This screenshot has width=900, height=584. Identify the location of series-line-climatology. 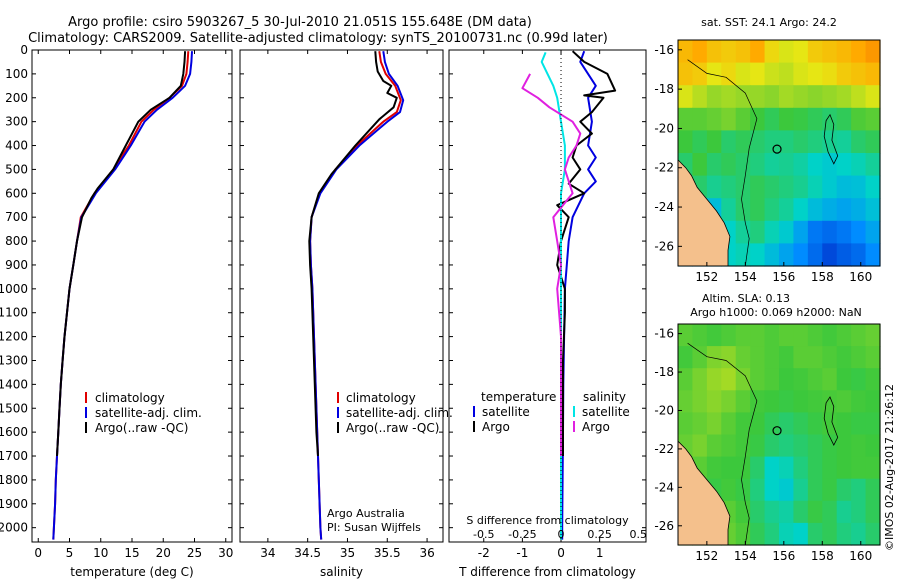
(121, 295).